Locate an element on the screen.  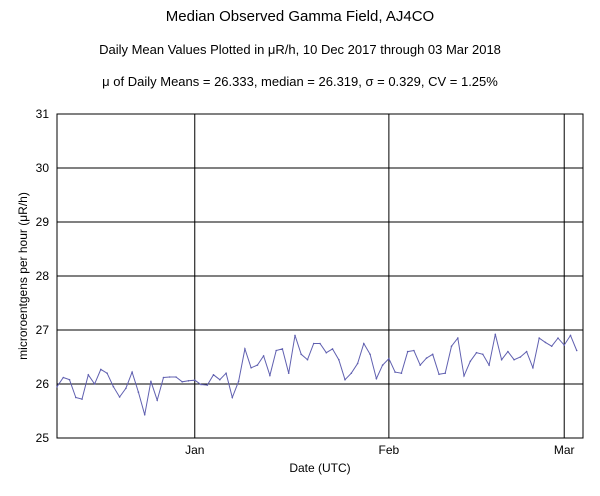
x-tick-label: Mar is located at coordinates (564, 450).